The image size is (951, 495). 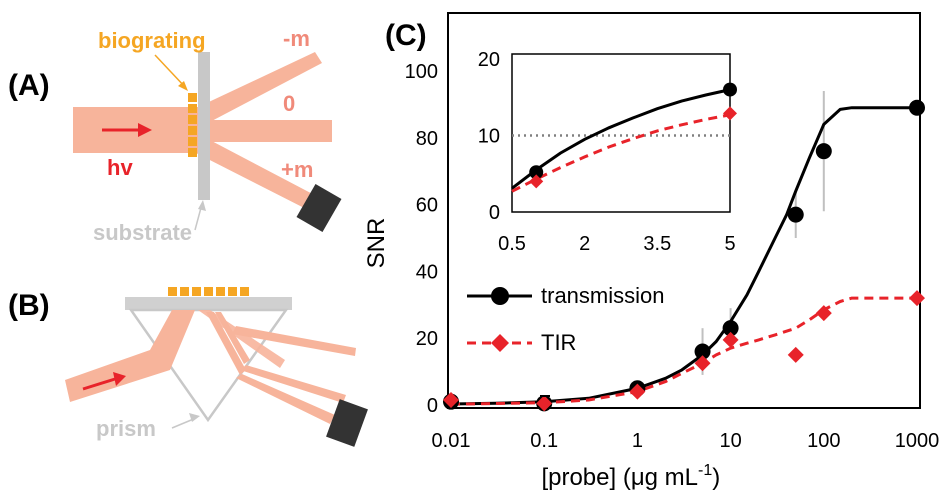 I want to click on inset-y-tick-label: 10, so click(x=489, y=137).